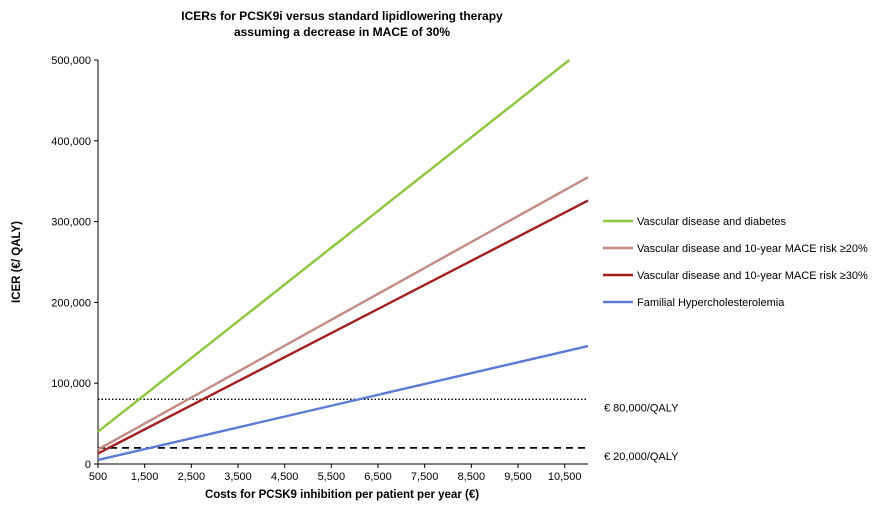 The height and width of the screenshot is (505, 880). What do you see at coordinates (343, 423) in the screenshot?
I see `reference-lines` at bounding box center [343, 423].